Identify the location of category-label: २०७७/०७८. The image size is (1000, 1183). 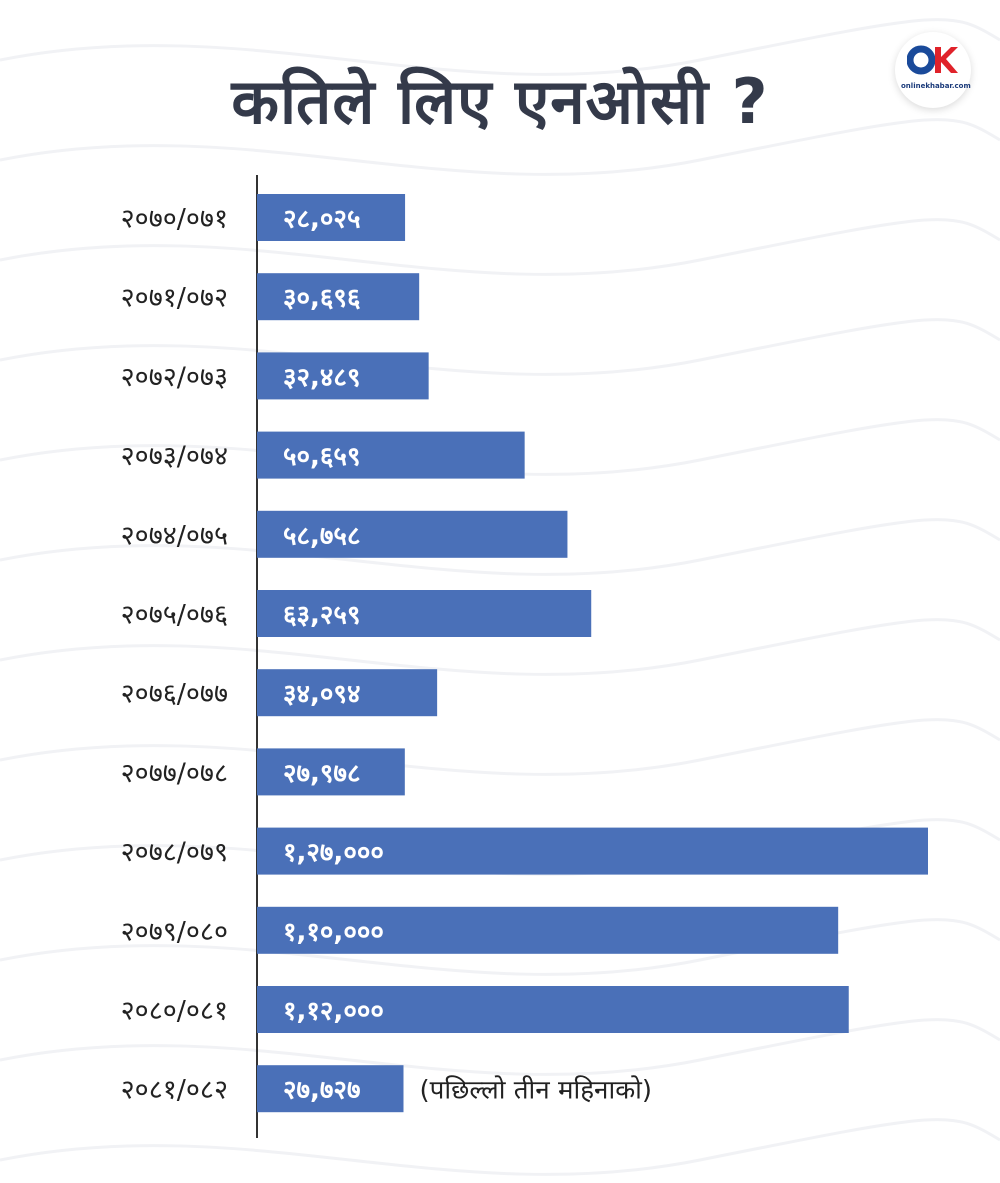
(174, 773).